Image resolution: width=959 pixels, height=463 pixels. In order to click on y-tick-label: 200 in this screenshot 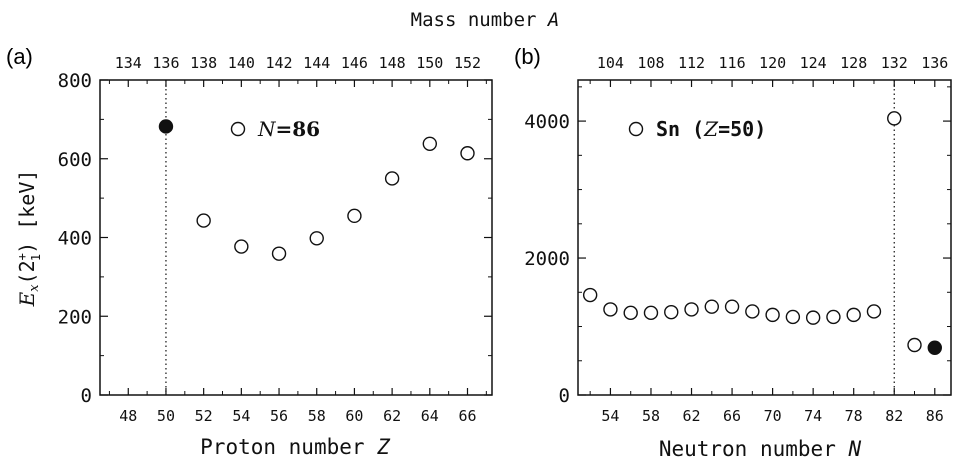, I will do `click(75, 317)`.